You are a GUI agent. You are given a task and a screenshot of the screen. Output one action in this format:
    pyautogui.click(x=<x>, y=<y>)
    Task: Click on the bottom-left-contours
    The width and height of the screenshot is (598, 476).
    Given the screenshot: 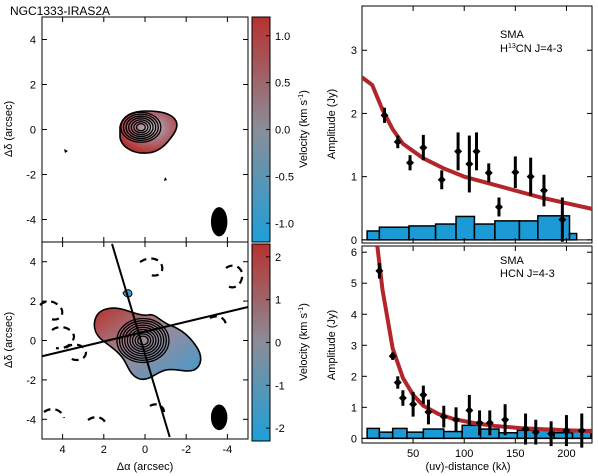 What is the action you would take?
    pyautogui.click(x=143, y=340)
    